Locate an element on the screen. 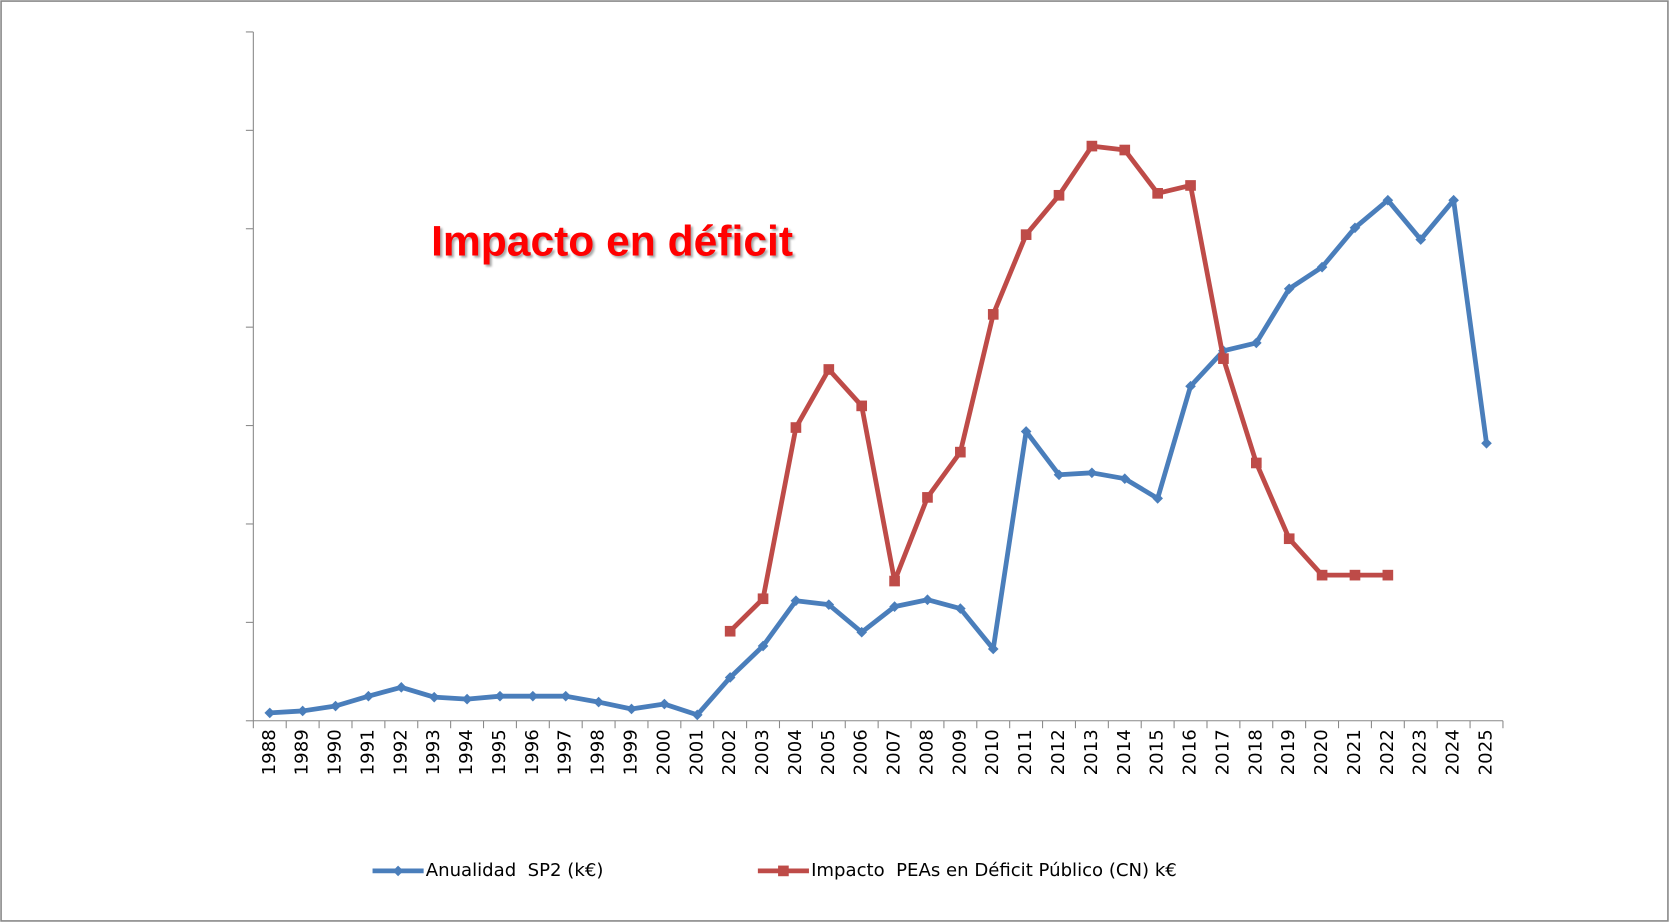 This screenshot has height=922, width=1669. x-tick-label: 1988 is located at coordinates (269, 752).